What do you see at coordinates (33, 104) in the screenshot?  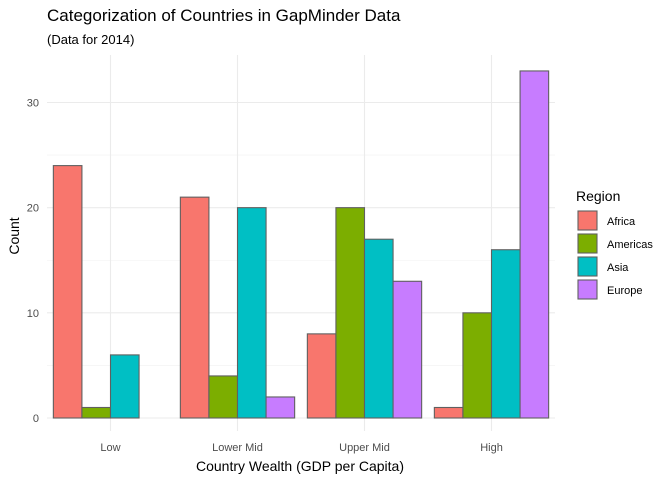 I see `y-tick-label: 30` at bounding box center [33, 104].